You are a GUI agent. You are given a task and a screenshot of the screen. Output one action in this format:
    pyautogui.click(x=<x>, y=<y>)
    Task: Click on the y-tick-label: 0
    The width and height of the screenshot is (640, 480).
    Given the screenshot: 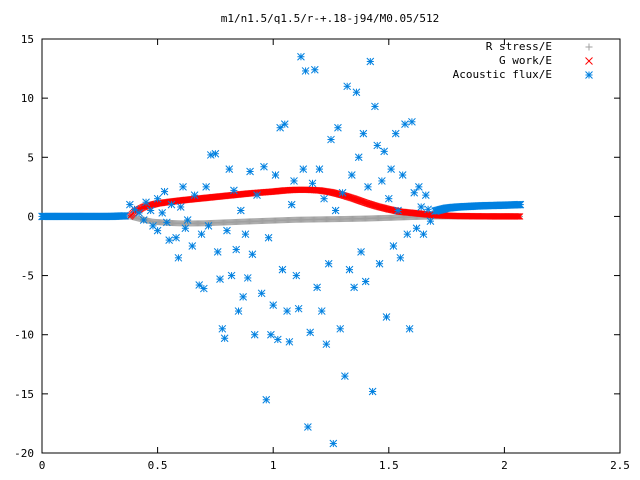 What is the action you would take?
    pyautogui.click(x=30, y=216)
    